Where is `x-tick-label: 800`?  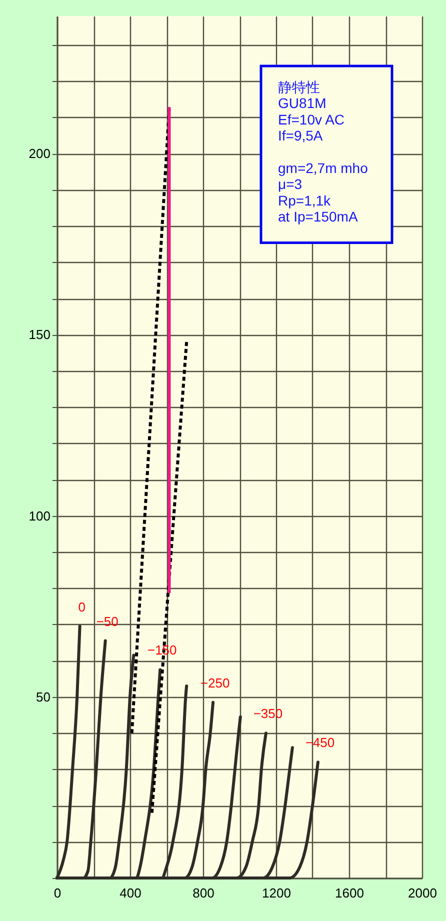 x-tick-label: 800 is located at coordinates (203, 893).